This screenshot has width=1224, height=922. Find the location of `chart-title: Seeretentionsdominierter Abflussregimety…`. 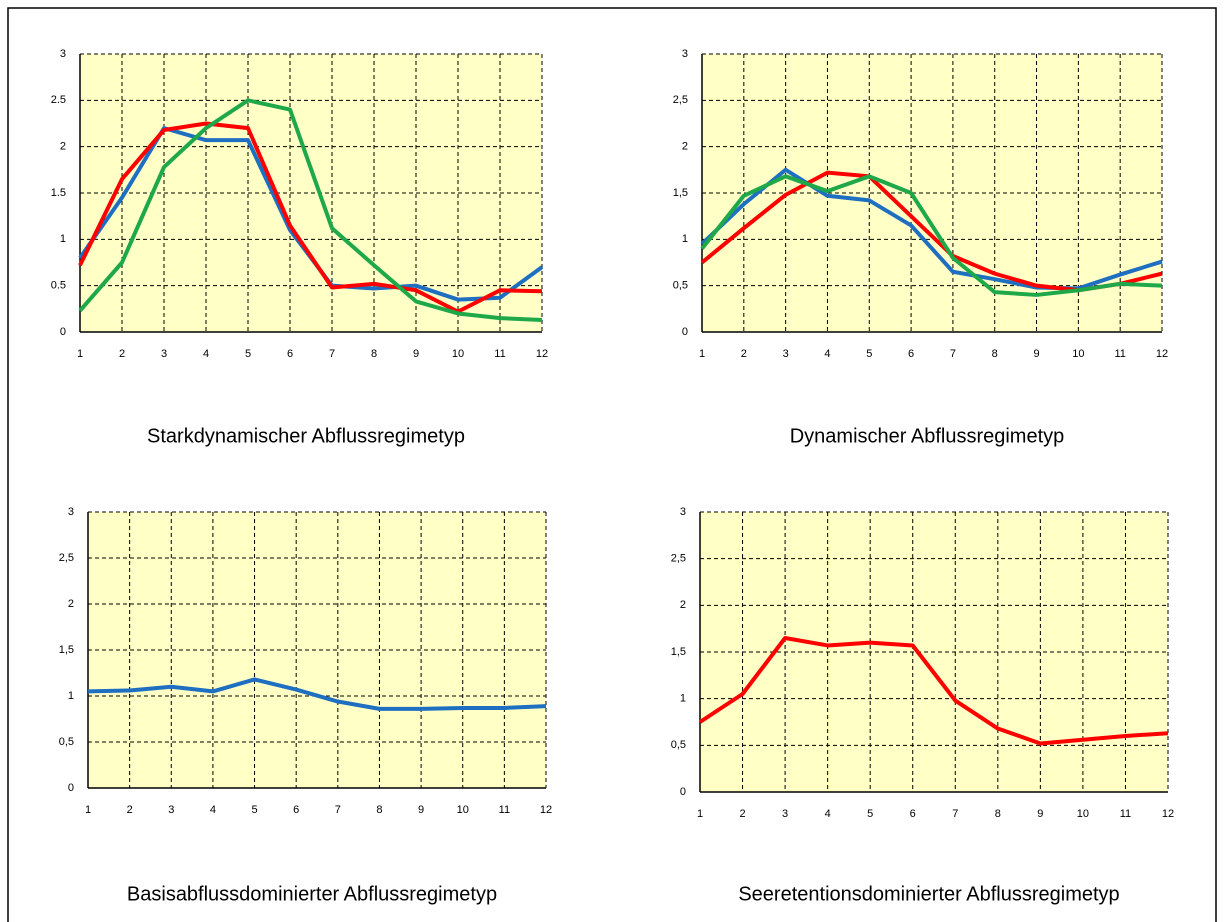

chart-title: Seeretentionsdominierter Abflussregimety… is located at coordinates (928, 894).